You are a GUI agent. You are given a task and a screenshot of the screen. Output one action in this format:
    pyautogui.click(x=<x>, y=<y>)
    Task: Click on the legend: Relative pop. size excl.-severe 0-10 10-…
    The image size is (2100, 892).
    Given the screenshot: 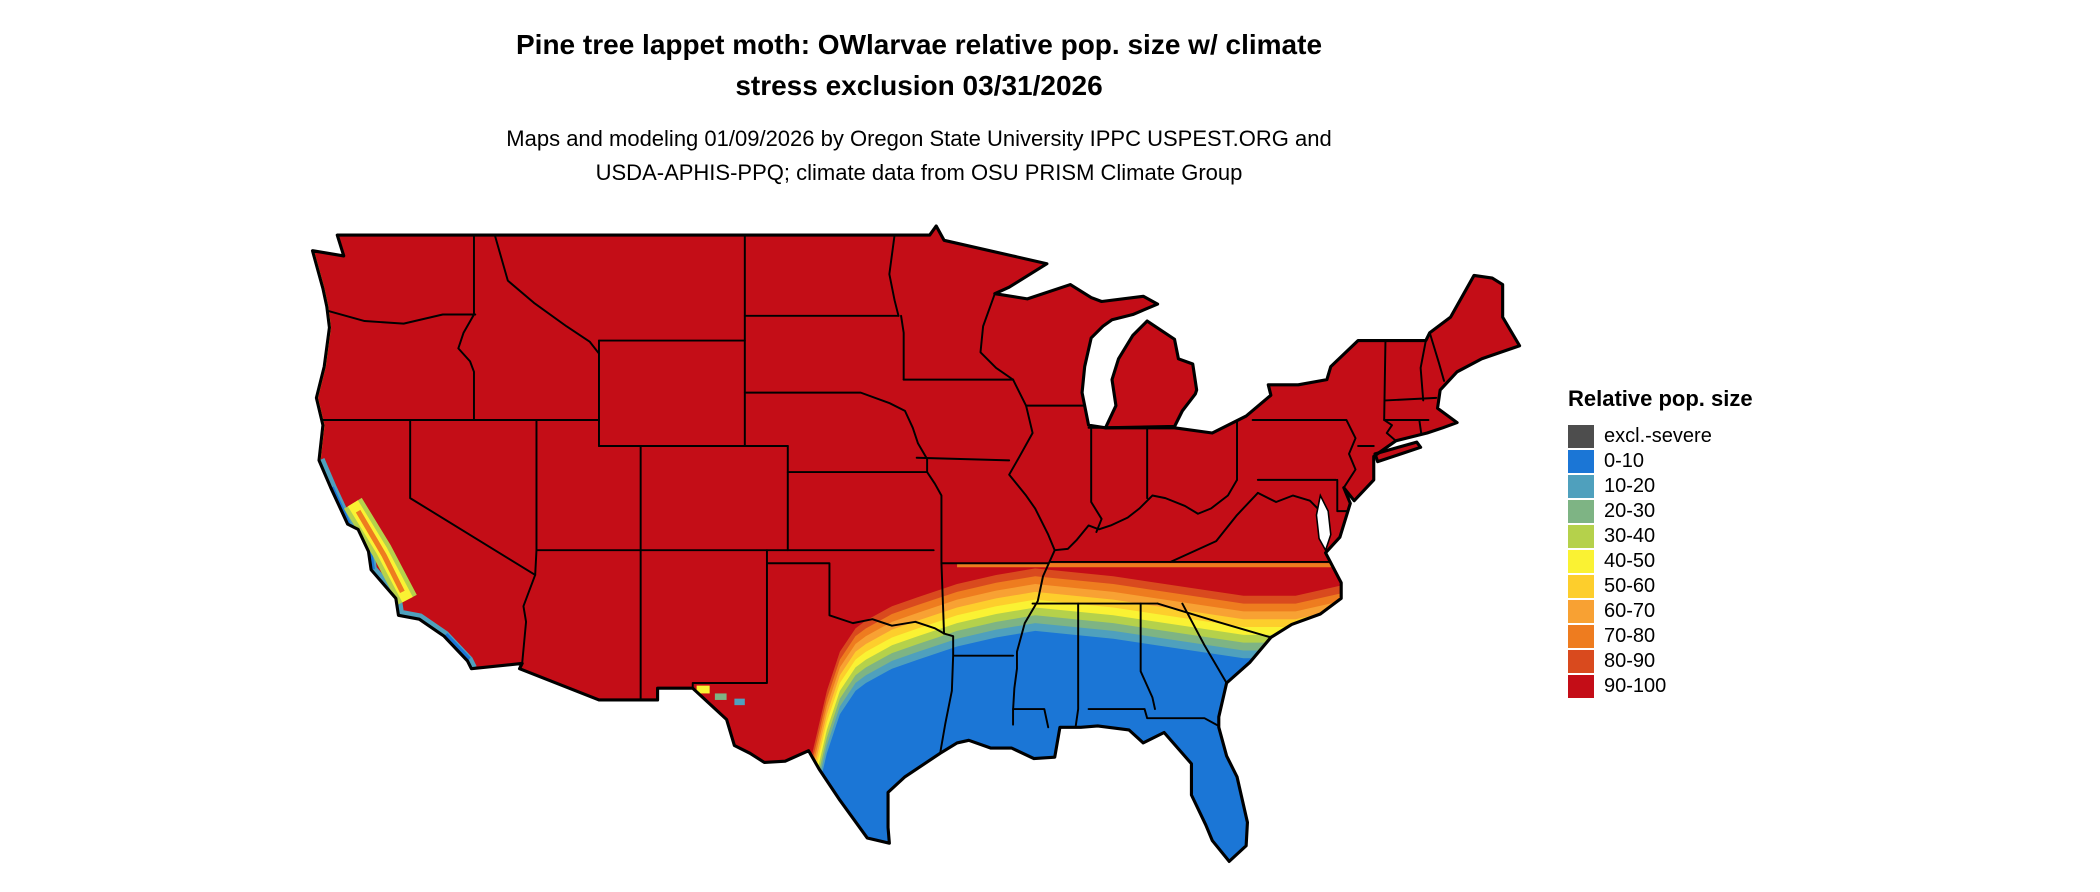 What is the action you would take?
    pyautogui.click(x=1660, y=542)
    